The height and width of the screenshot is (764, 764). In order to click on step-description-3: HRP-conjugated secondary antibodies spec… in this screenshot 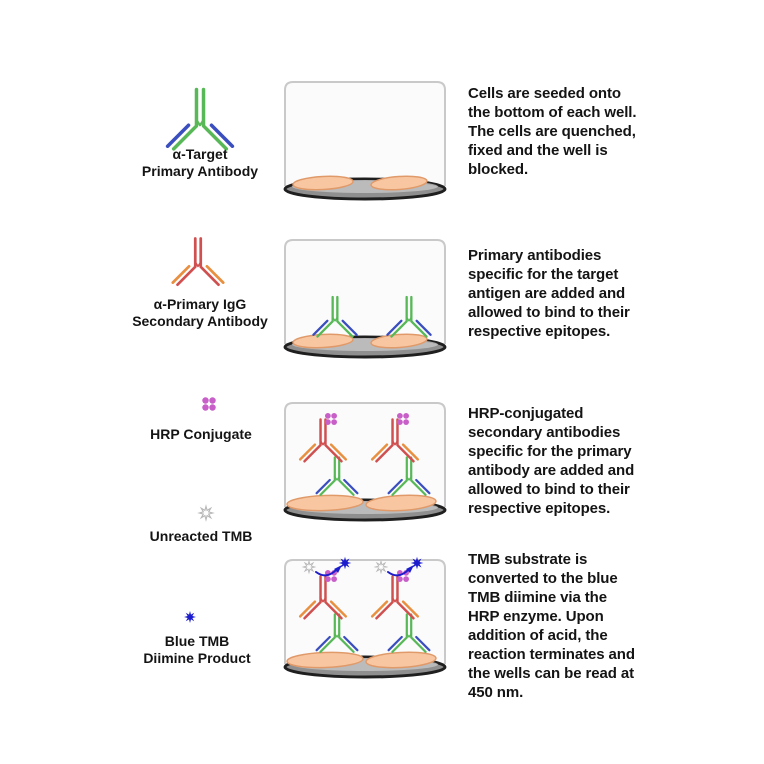, I will do `click(551, 461)`.